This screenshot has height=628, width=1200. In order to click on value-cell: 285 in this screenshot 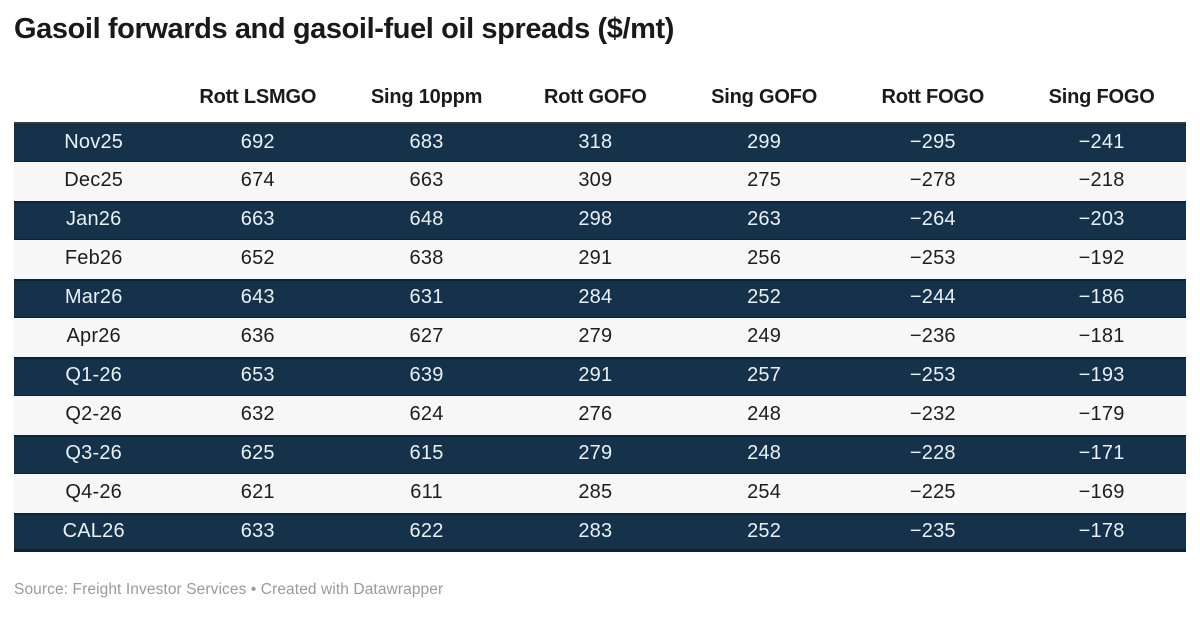, I will do `click(595, 492)`.